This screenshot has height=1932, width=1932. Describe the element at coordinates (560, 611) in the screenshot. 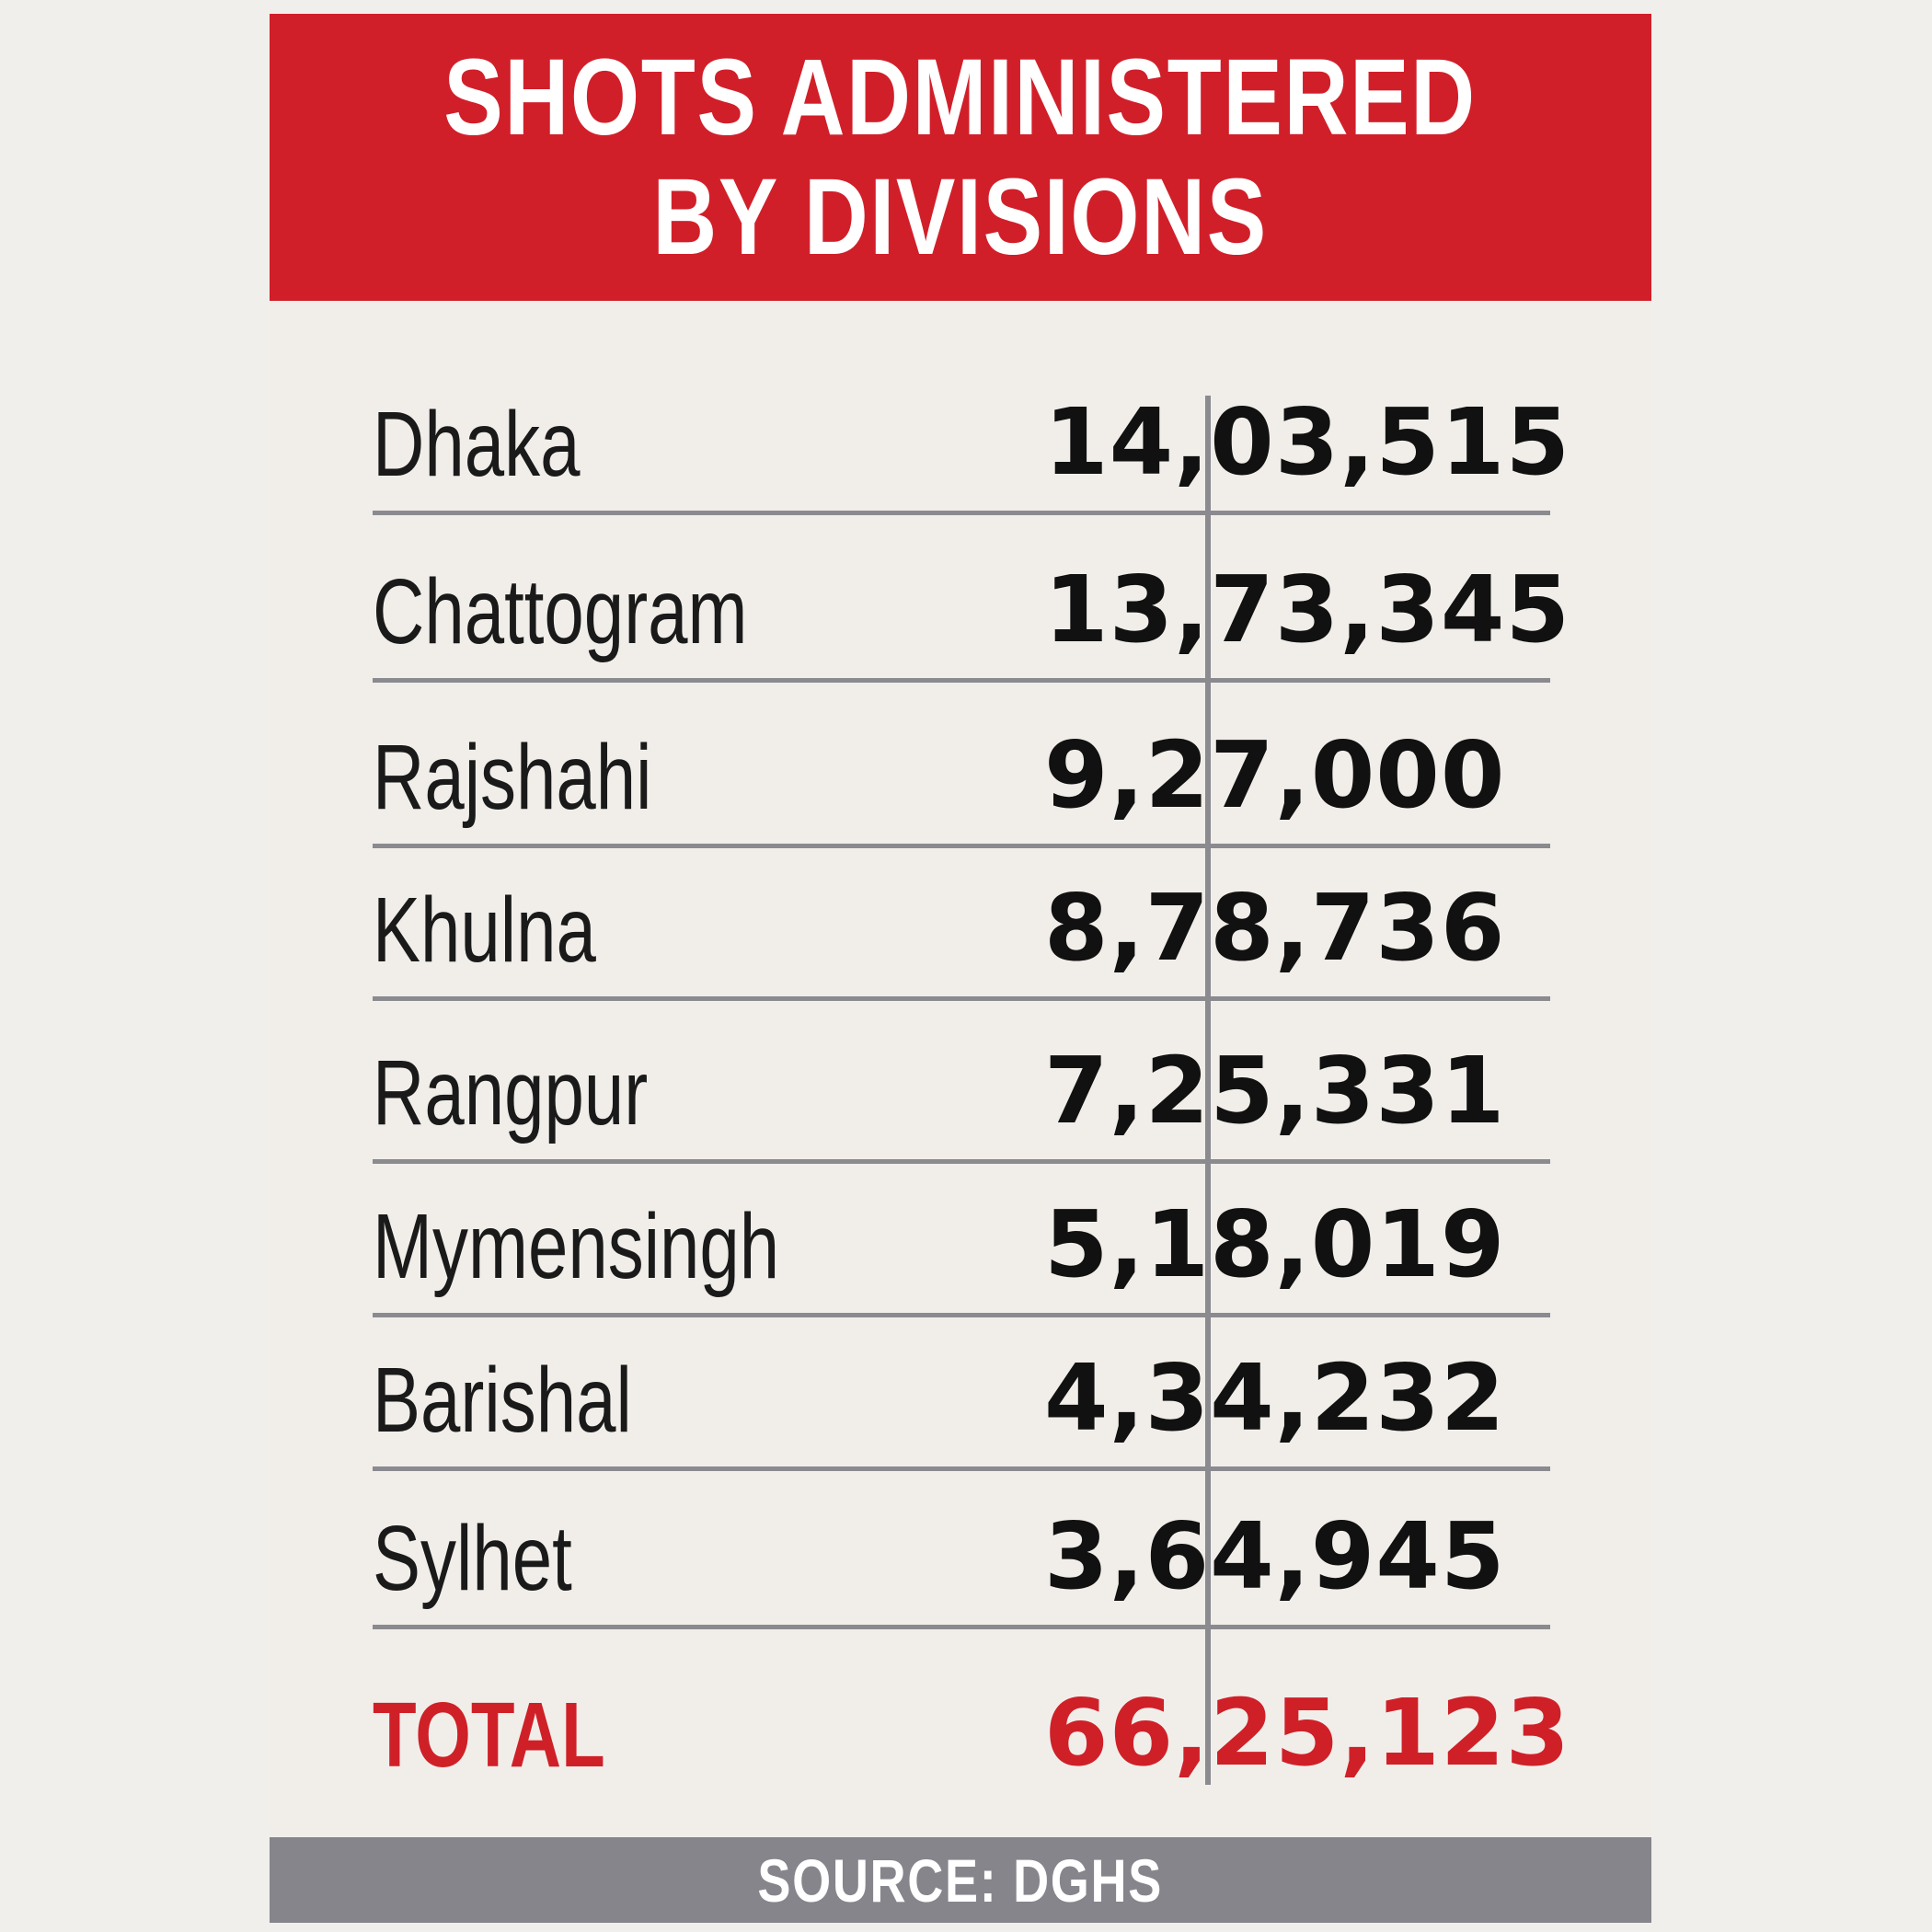

I see `division-name: Chattogram` at that location.